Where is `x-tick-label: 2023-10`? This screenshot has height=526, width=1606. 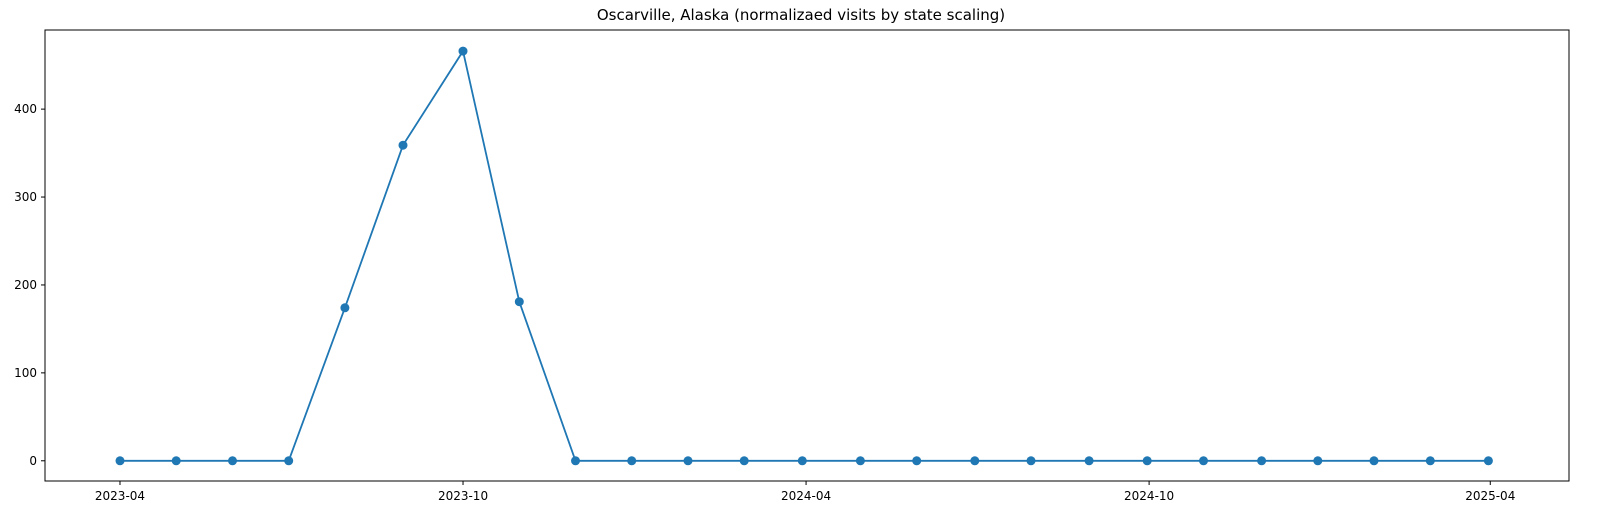
x-tick-label: 2023-10 is located at coordinates (463, 496).